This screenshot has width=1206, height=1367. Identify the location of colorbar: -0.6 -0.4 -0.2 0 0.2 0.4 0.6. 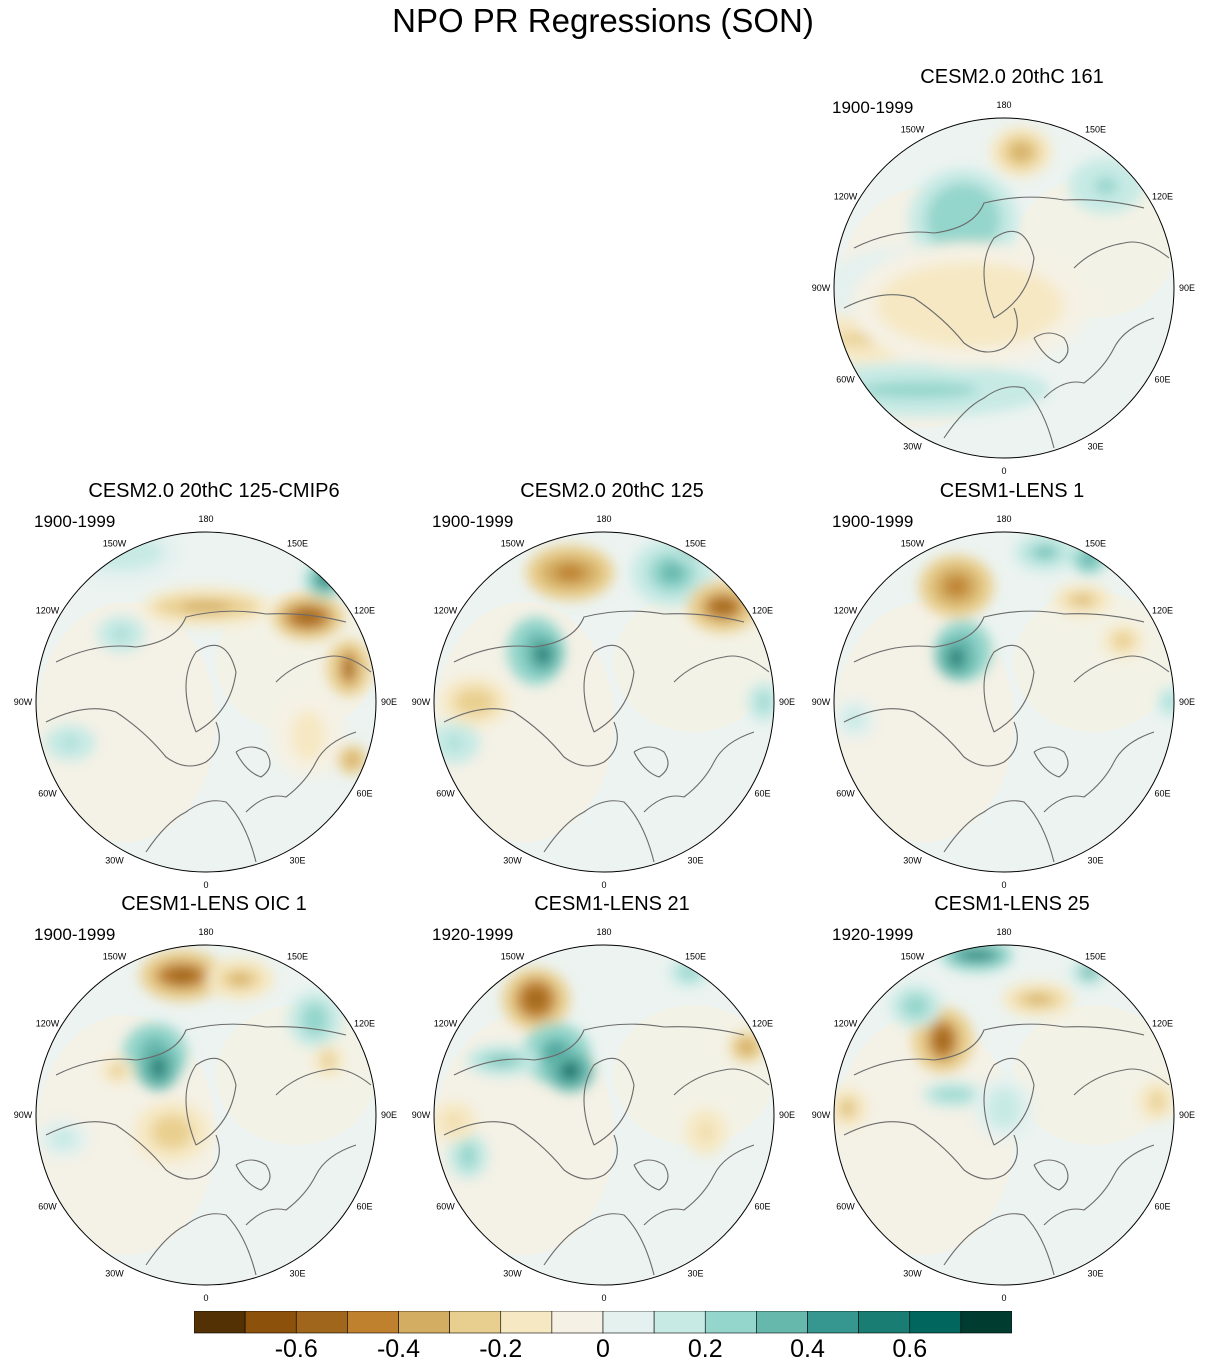
(603, 1338).